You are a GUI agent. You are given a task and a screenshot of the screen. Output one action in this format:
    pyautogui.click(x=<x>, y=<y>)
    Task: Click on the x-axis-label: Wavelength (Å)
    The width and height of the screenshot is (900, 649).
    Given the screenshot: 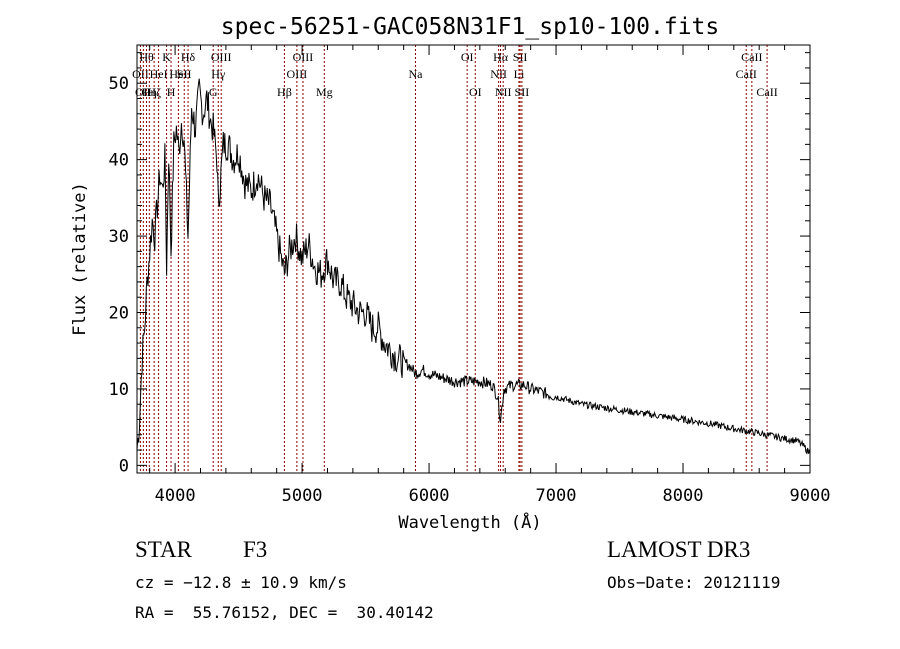 What is the action you would take?
    pyautogui.click(x=469, y=522)
    